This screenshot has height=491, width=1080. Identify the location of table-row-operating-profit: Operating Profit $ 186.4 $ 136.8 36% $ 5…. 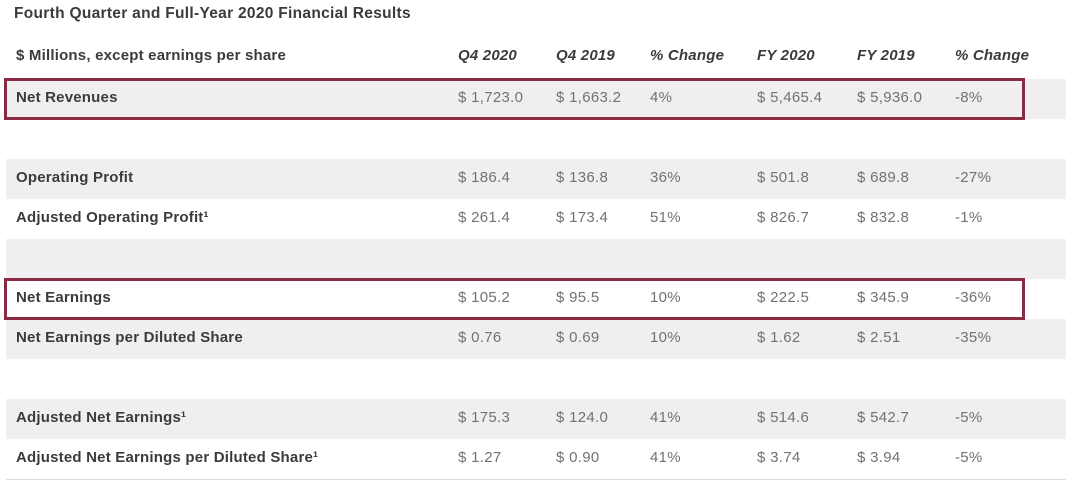
(536, 179).